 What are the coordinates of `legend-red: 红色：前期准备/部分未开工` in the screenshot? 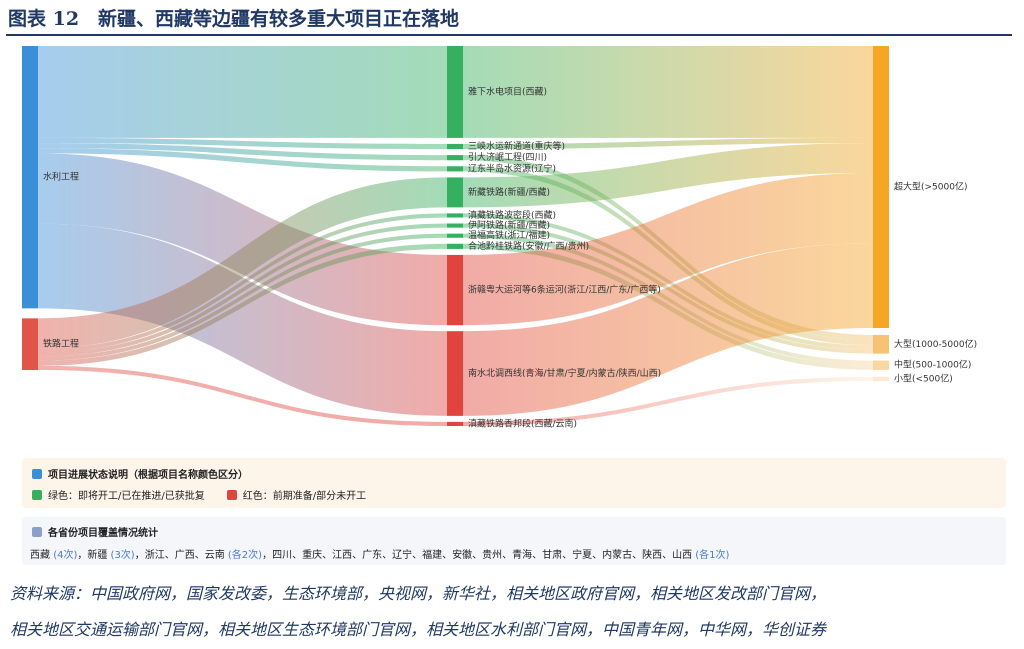 It's located at (304, 496).